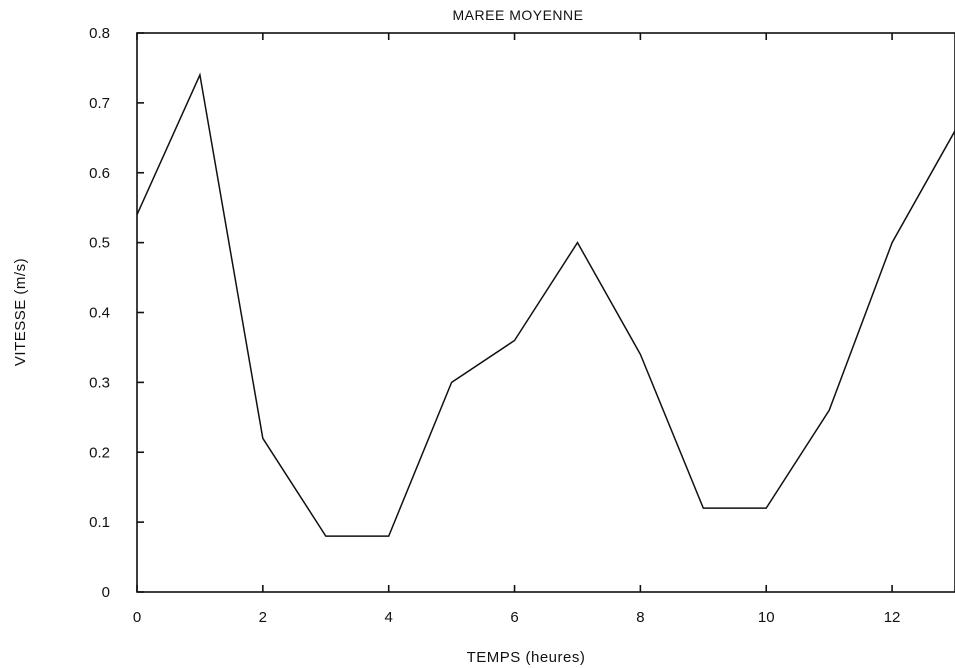  What do you see at coordinates (99, 243) in the screenshot?
I see `y-tick-label: 0.5` at bounding box center [99, 243].